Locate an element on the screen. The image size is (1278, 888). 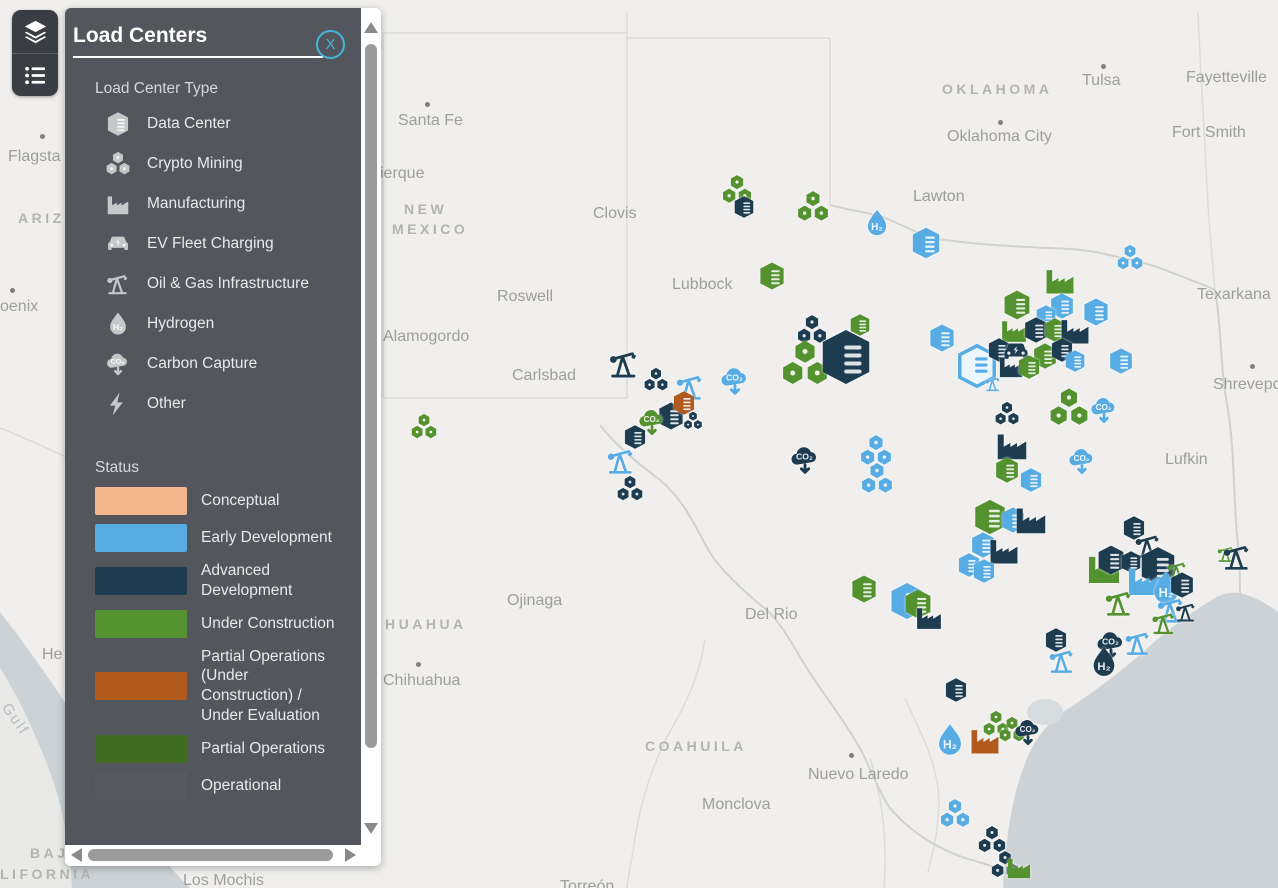
horizontal-scrollbar is located at coordinates (223, 855).